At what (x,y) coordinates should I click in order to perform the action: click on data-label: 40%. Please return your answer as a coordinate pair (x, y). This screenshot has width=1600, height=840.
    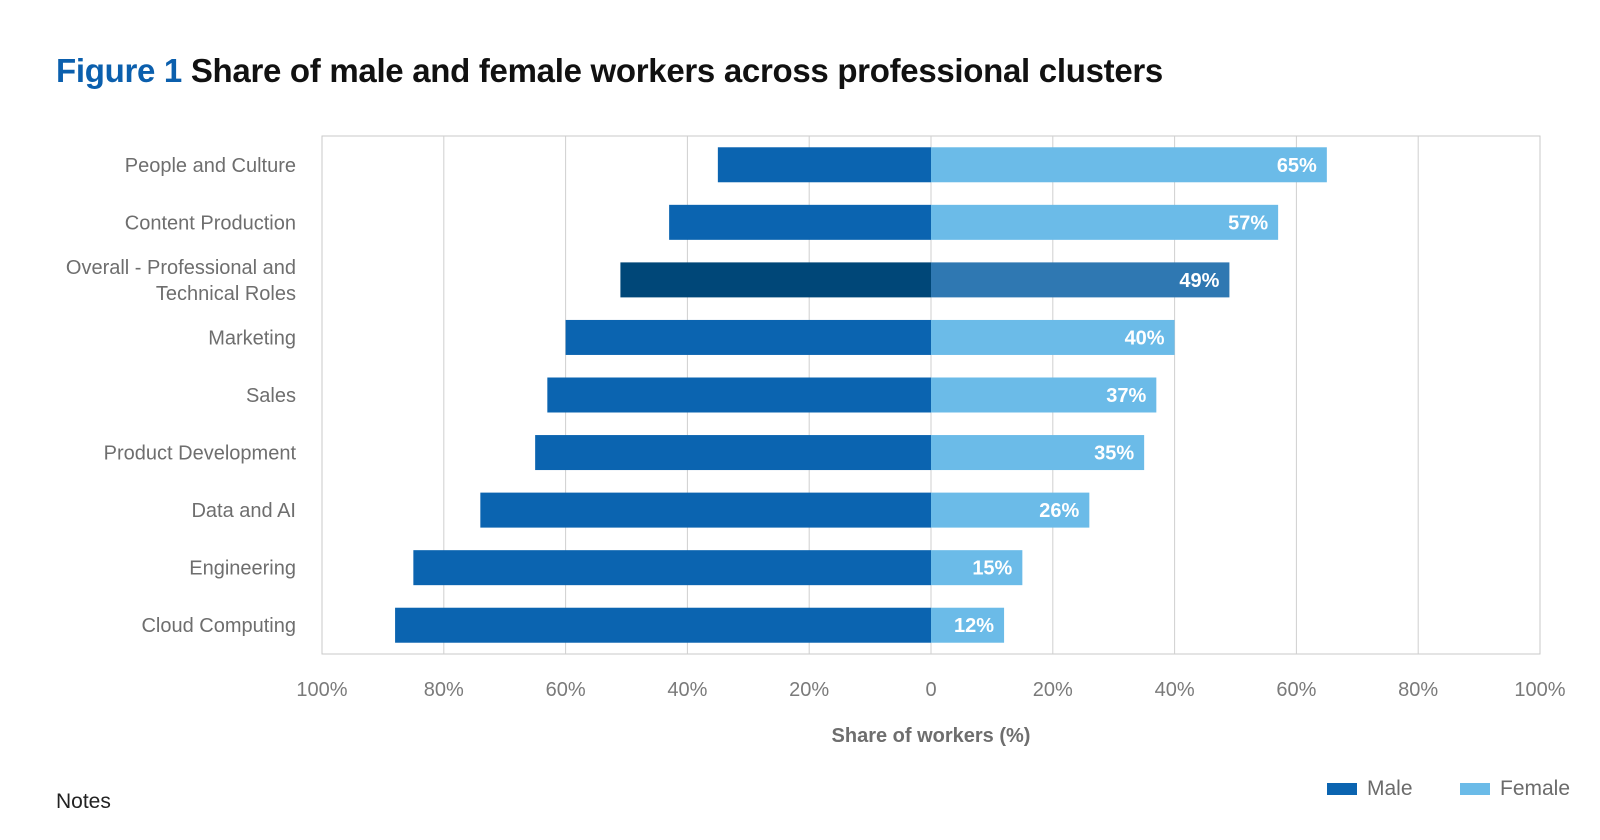
    Looking at the image, I should click on (1145, 338).